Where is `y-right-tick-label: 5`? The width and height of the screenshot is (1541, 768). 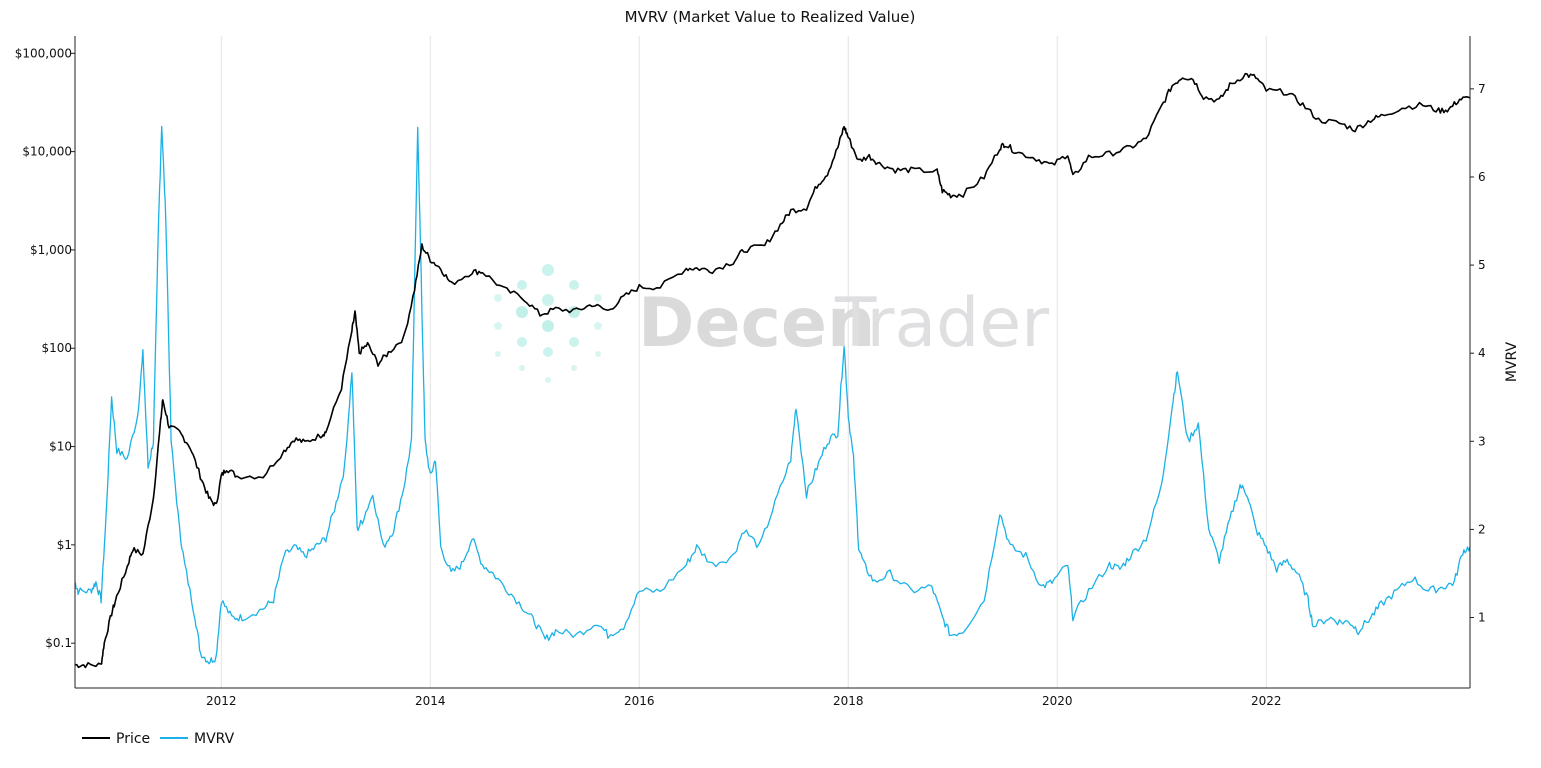
y-right-tick-label: 5 is located at coordinates (1482, 265).